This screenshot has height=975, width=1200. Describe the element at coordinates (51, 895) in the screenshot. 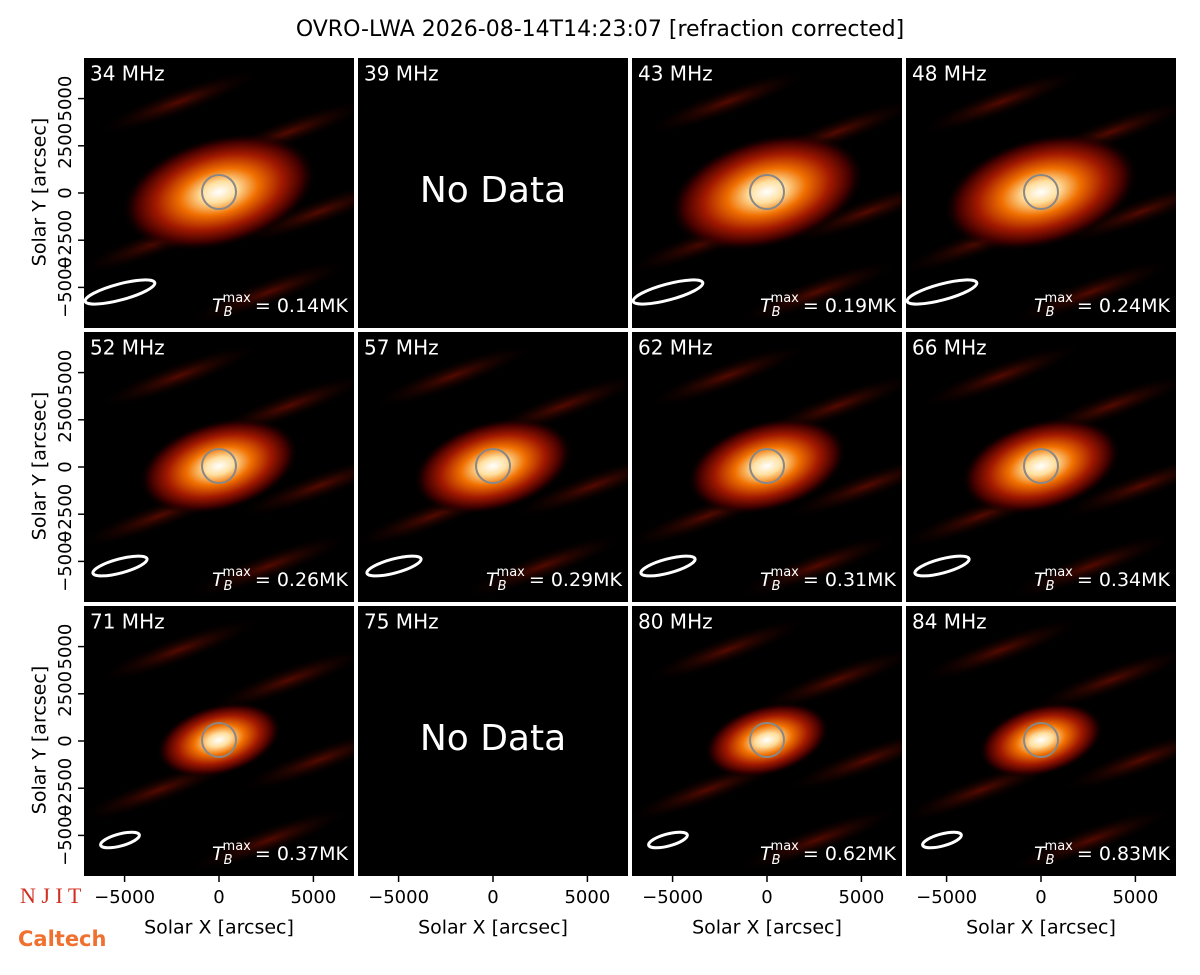

I see `logo-njit: N J I T` at that location.